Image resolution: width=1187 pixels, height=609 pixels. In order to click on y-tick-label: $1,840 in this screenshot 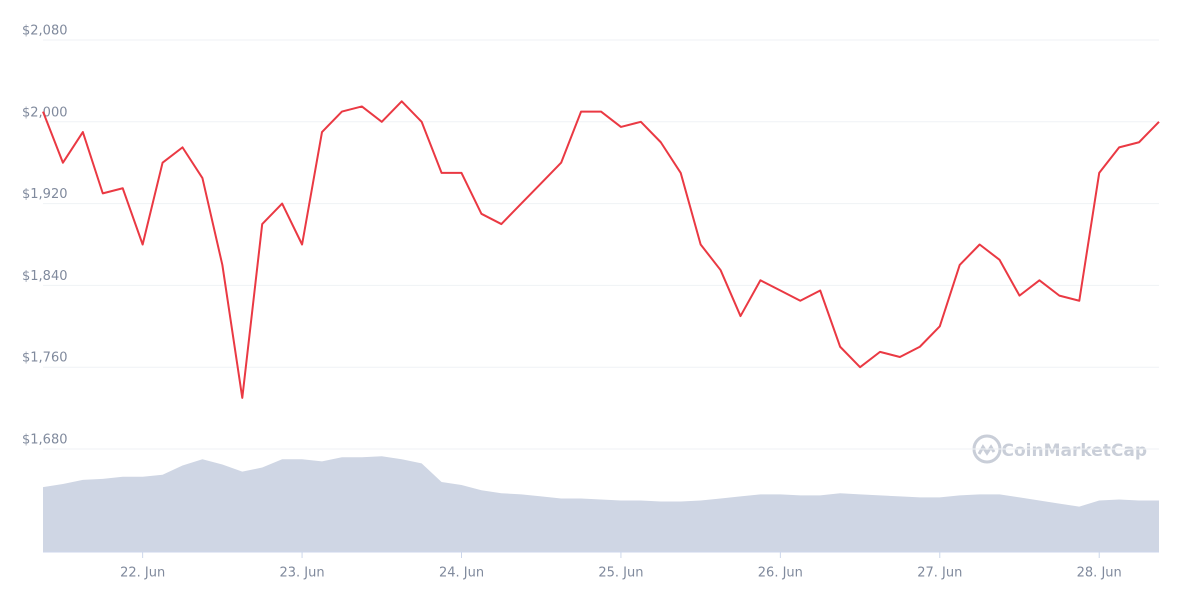, I will do `click(45, 276)`.